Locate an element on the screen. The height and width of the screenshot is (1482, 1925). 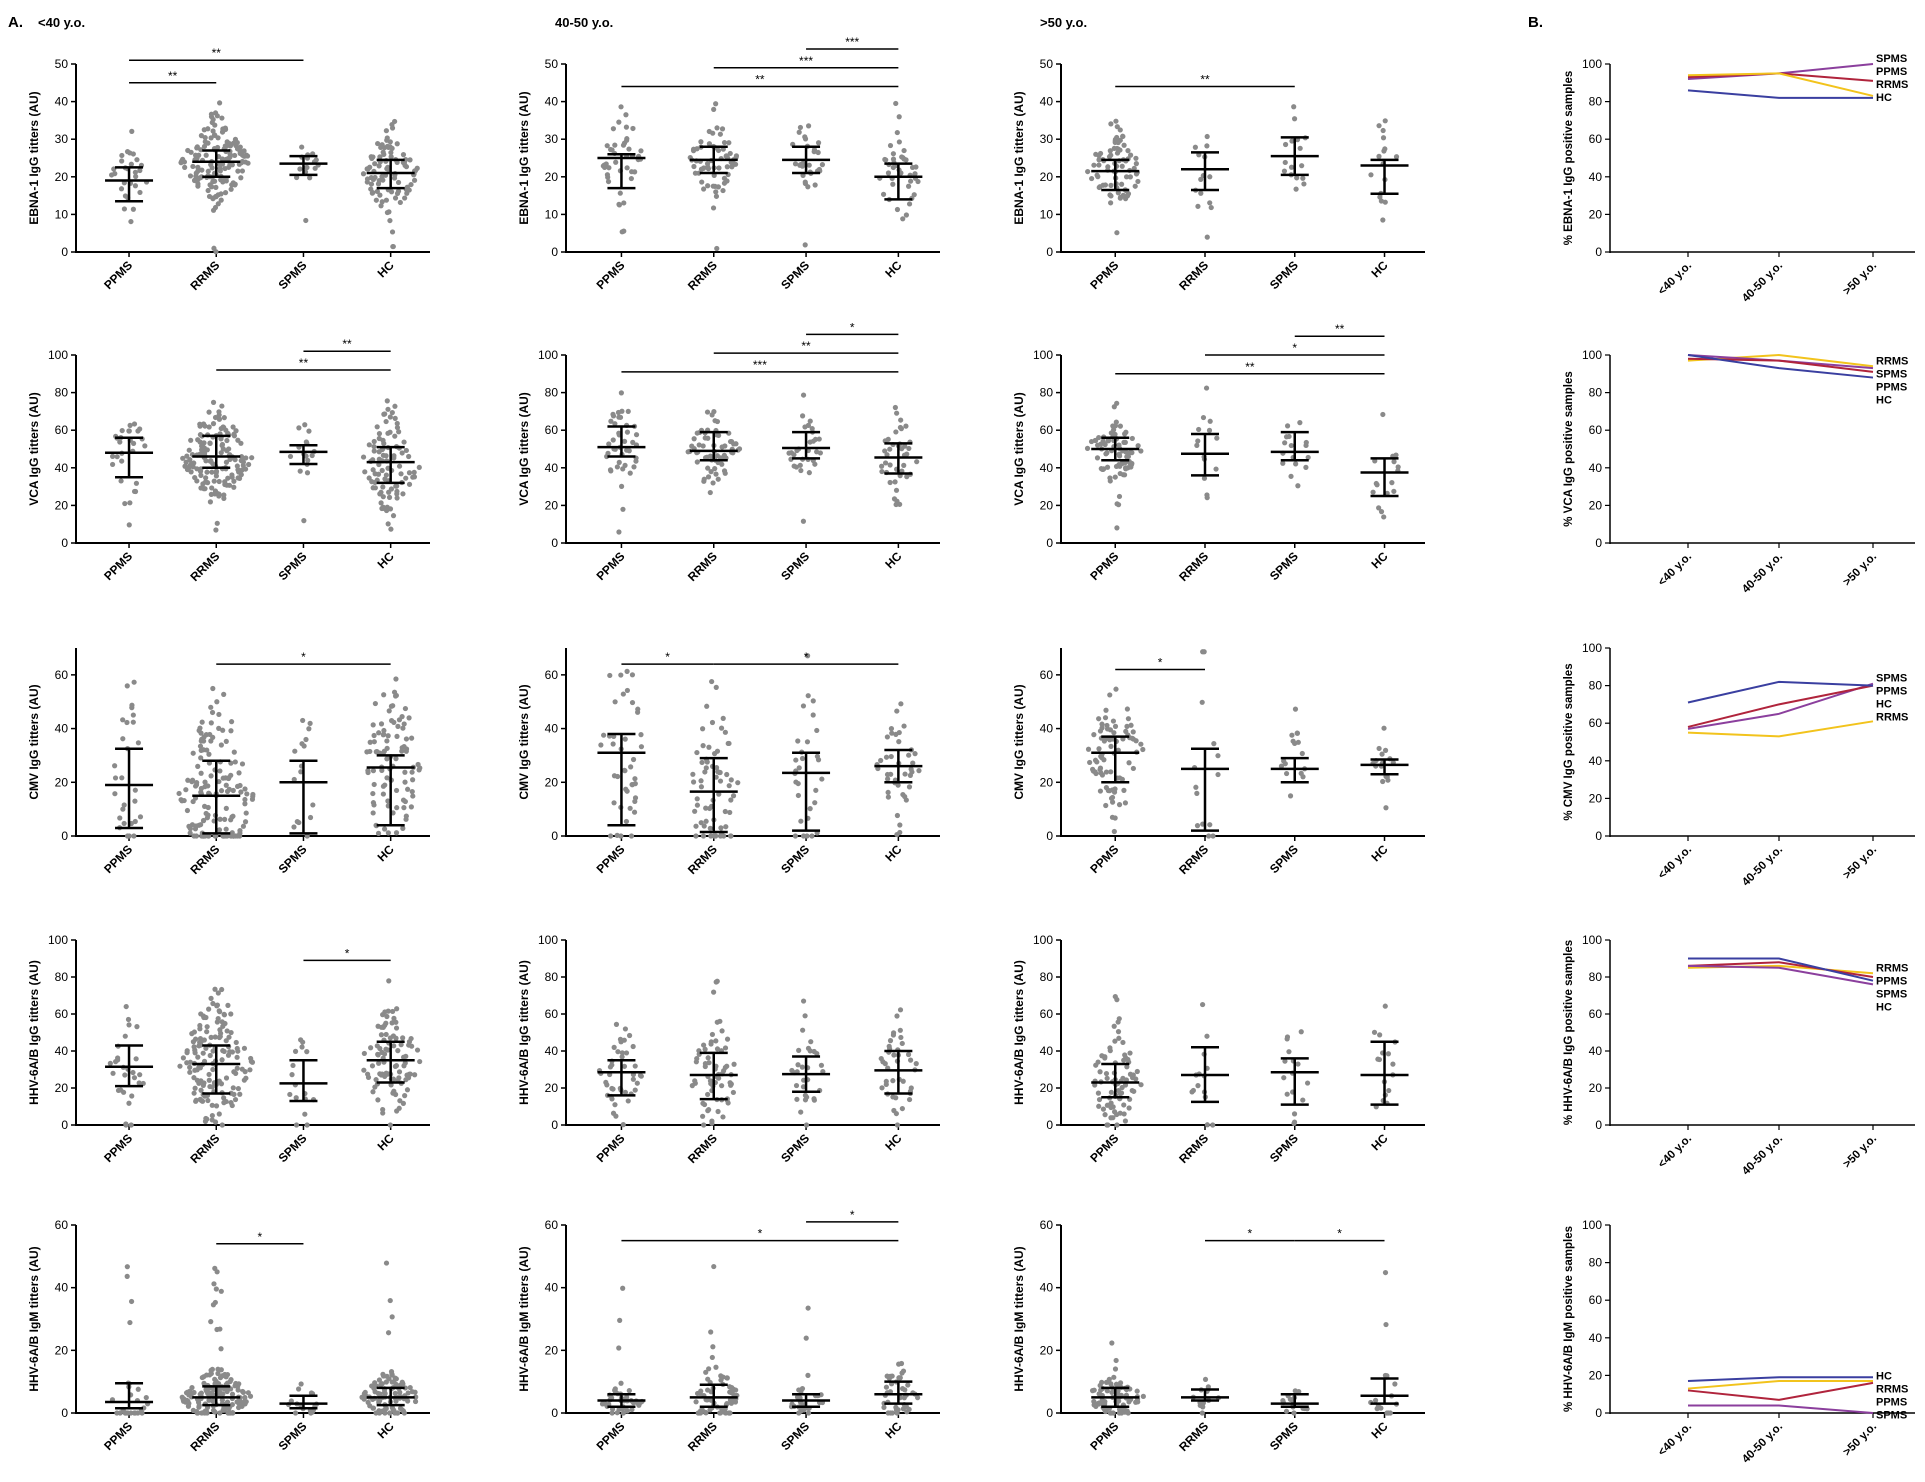
trend-legend-ppms: PPMS is located at coordinates (1891, 387).